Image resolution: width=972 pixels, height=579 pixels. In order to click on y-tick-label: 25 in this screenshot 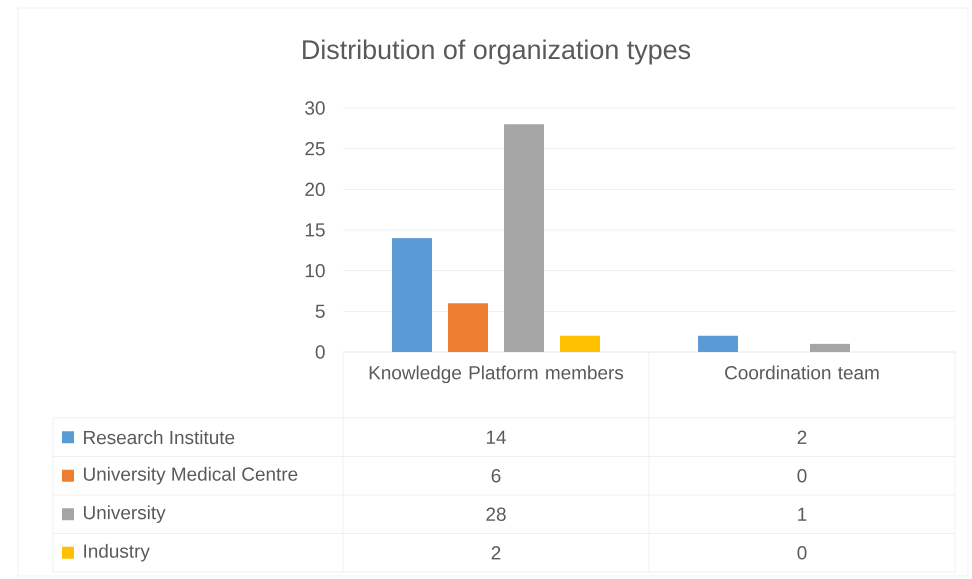, I will do `click(315, 149)`.